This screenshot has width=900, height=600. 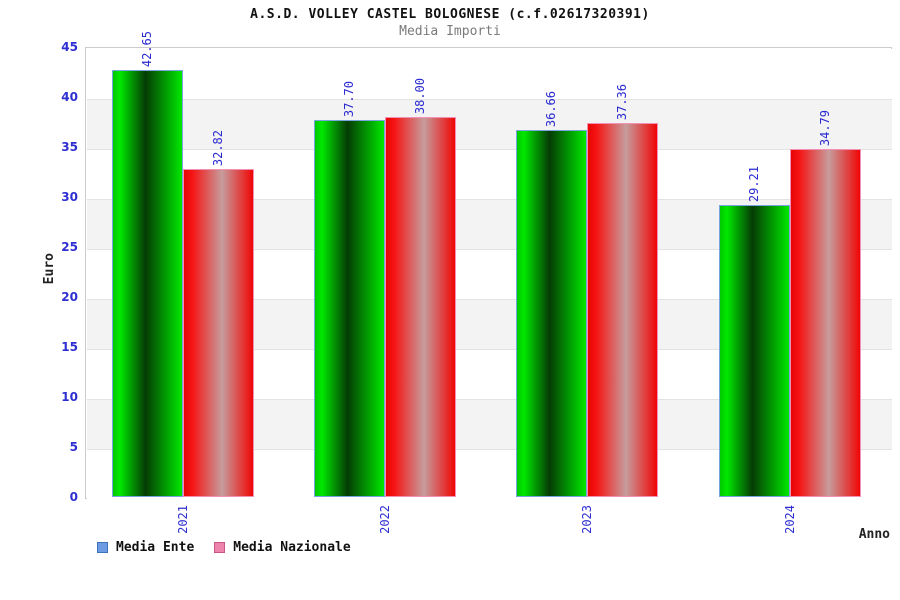 I want to click on bar-media-ente-2023, so click(x=551, y=313).